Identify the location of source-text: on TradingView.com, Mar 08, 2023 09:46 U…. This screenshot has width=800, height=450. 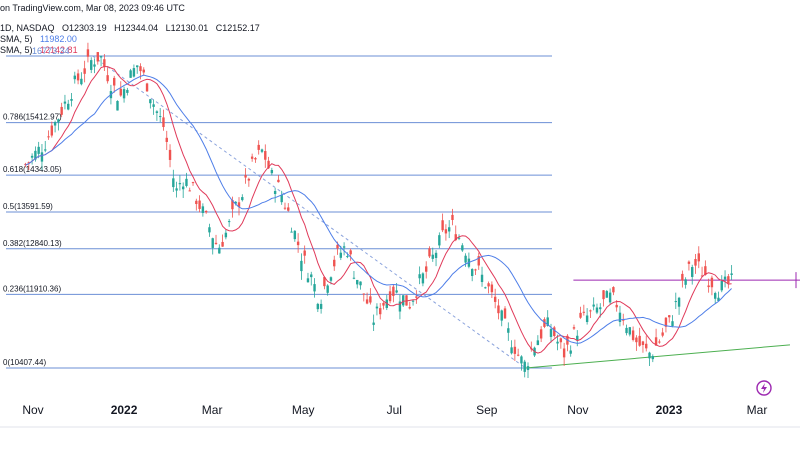
(92, 8).